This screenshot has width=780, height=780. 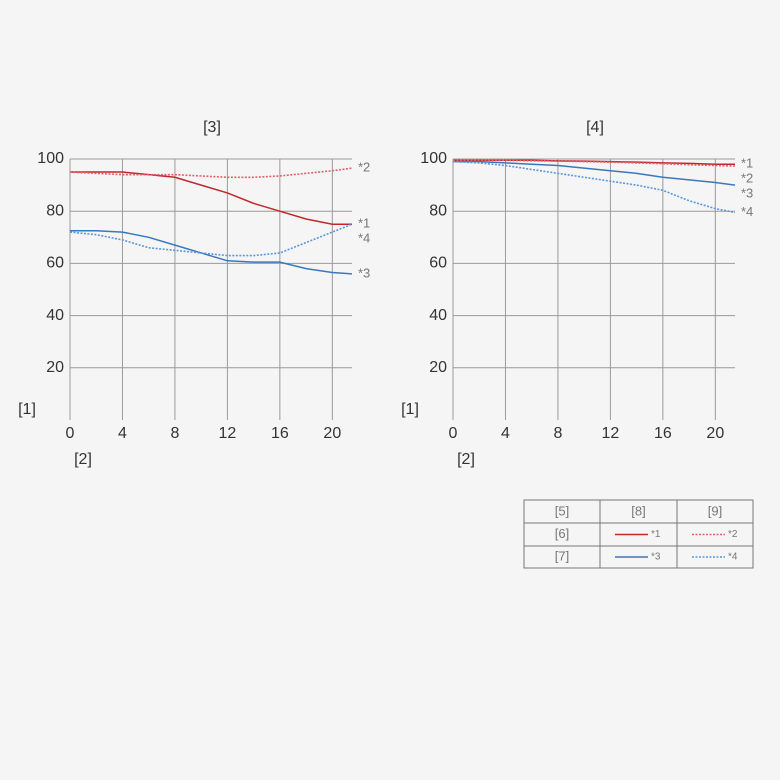 What do you see at coordinates (656, 534) in the screenshot?
I see `legend-label: *1` at bounding box center [656, 534].